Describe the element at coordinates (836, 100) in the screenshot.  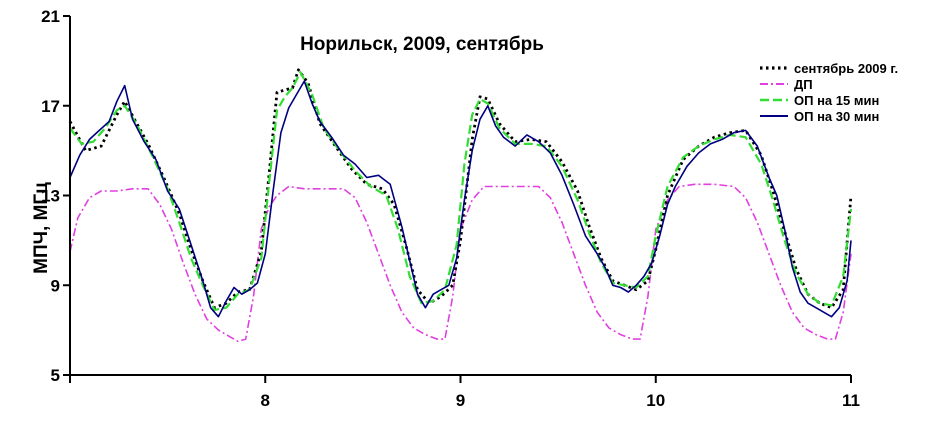
I see `series-оп-на-15-мин-legend-label: ОП на 15 мин` at that location.